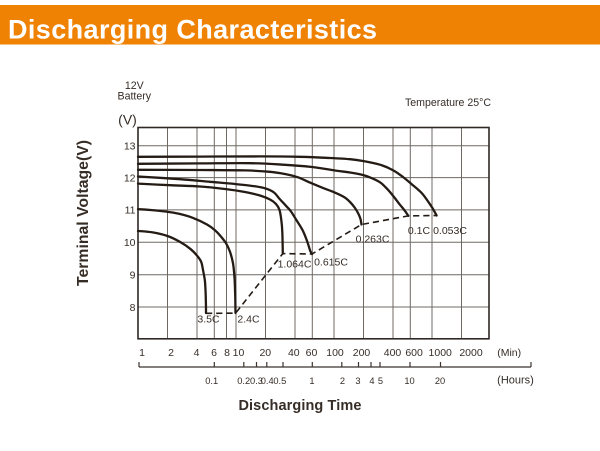 The image size is (600, 451). What do you see at coordinates (133, 275) in the screenshot?
I see `svg-text: 9` at bounding box center [133, 275].